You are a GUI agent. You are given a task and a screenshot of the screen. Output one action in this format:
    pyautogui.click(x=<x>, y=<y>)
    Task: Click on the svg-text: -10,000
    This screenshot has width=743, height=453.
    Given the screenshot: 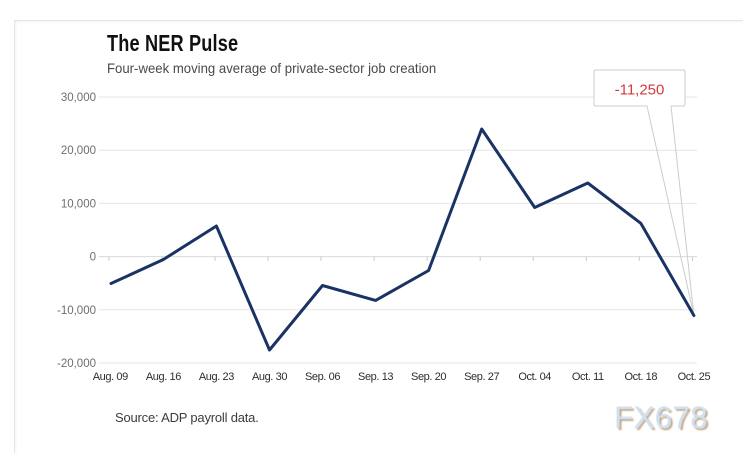 What is the action you would take?
    pyautogui.click(x=76, y=311)
    